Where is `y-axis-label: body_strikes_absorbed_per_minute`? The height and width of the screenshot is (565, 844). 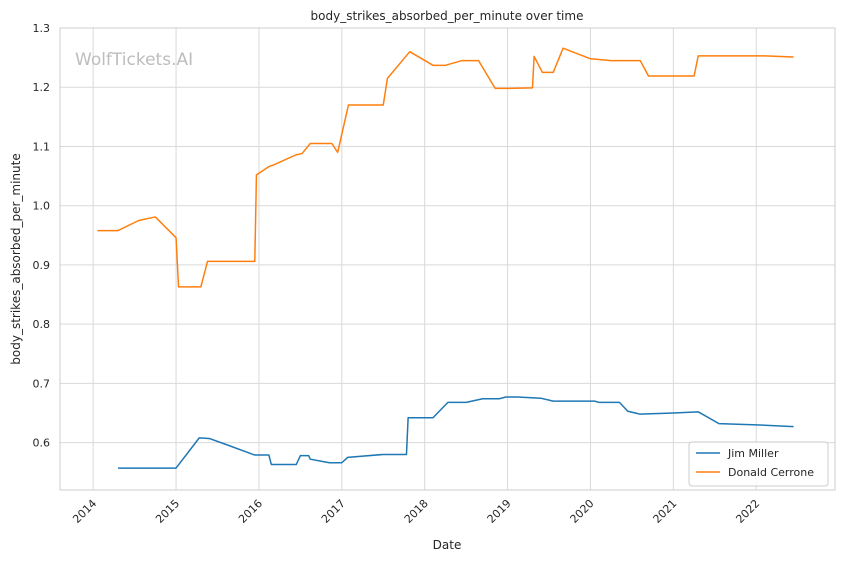
y-axis-label: body_strikes_absorbed_per_minute is located at coordinates (16, 258).